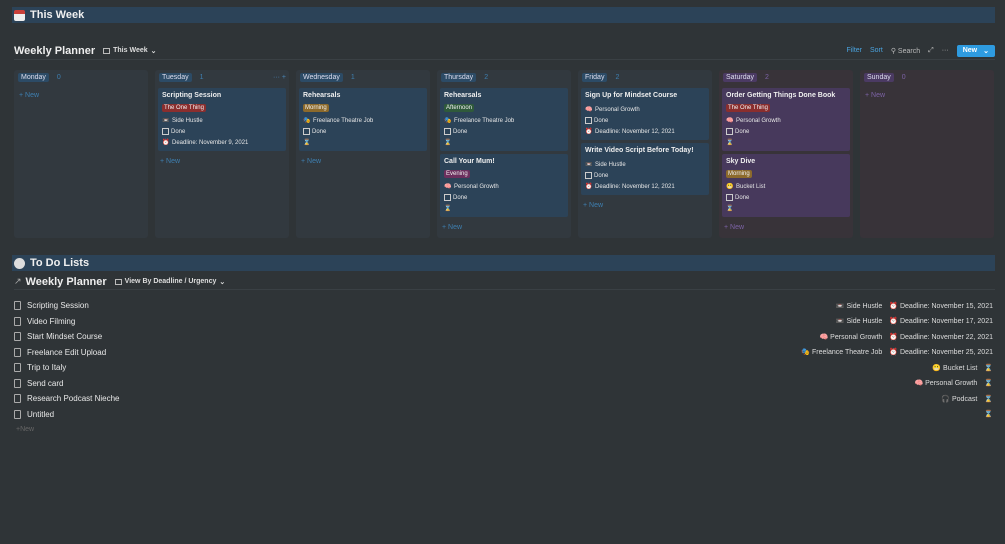  I want to click on new-button: New ⌄, so click(975, 50).